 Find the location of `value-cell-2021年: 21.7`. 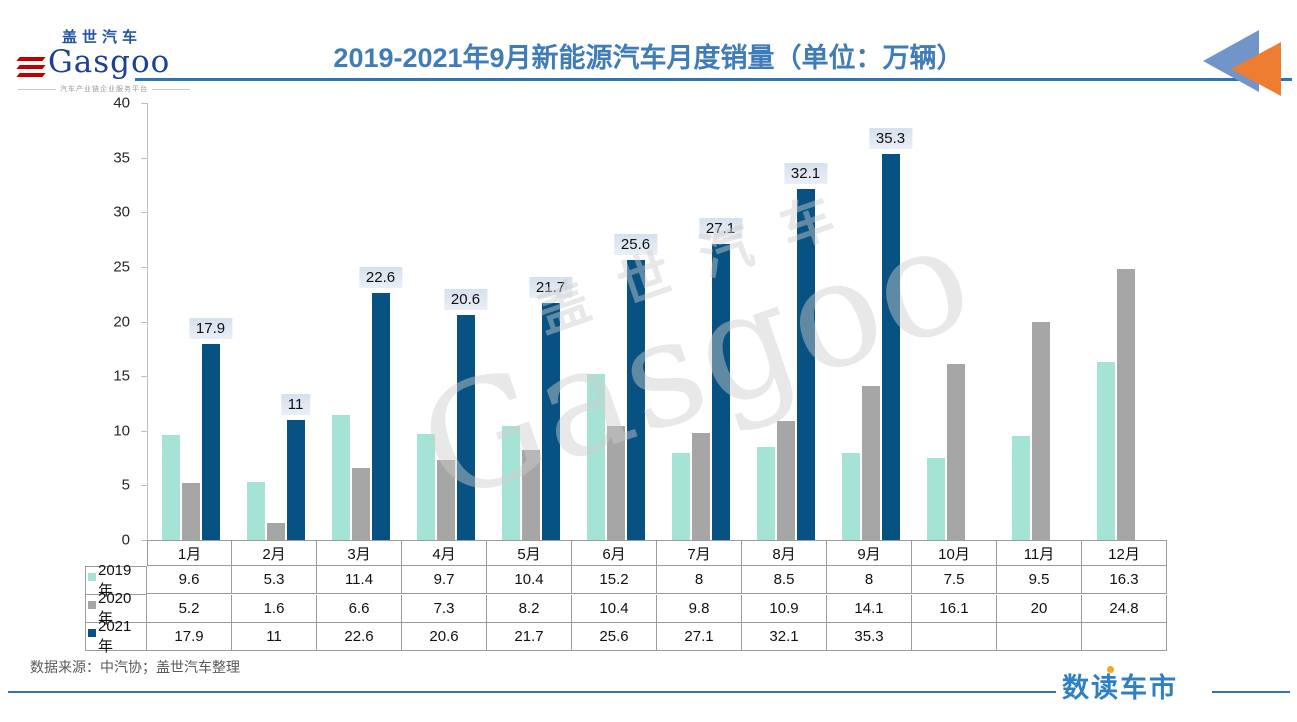

value-cell-2021年: 21.7 is located at coordinates (529, 637).